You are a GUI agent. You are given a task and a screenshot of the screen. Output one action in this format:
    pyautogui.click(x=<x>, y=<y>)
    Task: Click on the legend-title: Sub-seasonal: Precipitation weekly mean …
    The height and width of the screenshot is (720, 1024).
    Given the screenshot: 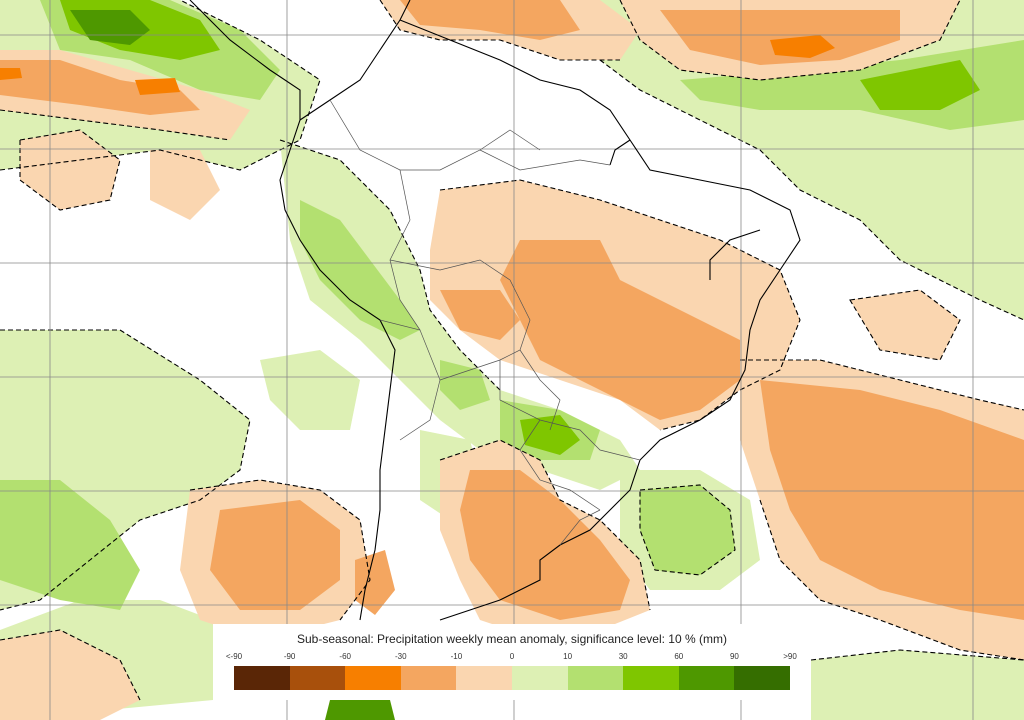 What is the action you would take?
    pyautogui.click(x=512, y=639)
    